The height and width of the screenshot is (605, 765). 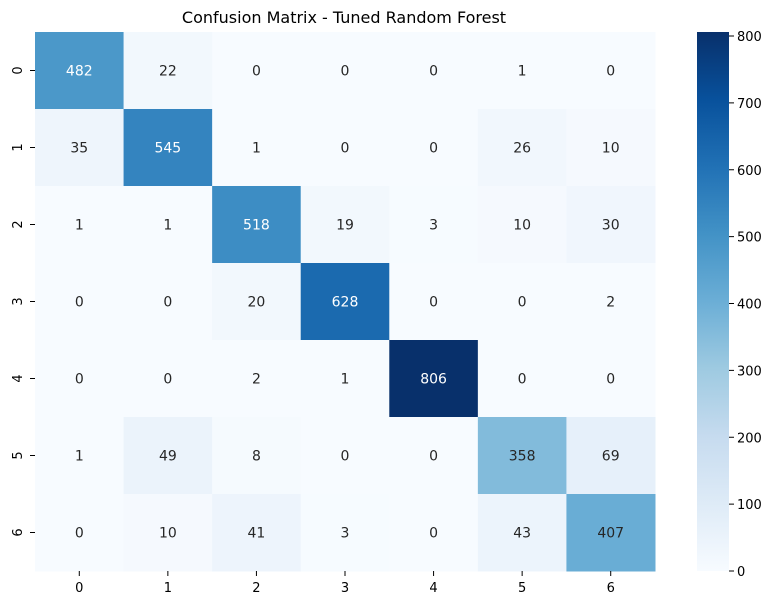 I want to click on cell-value-r4-c1: 0, so click(x=167, y=380).